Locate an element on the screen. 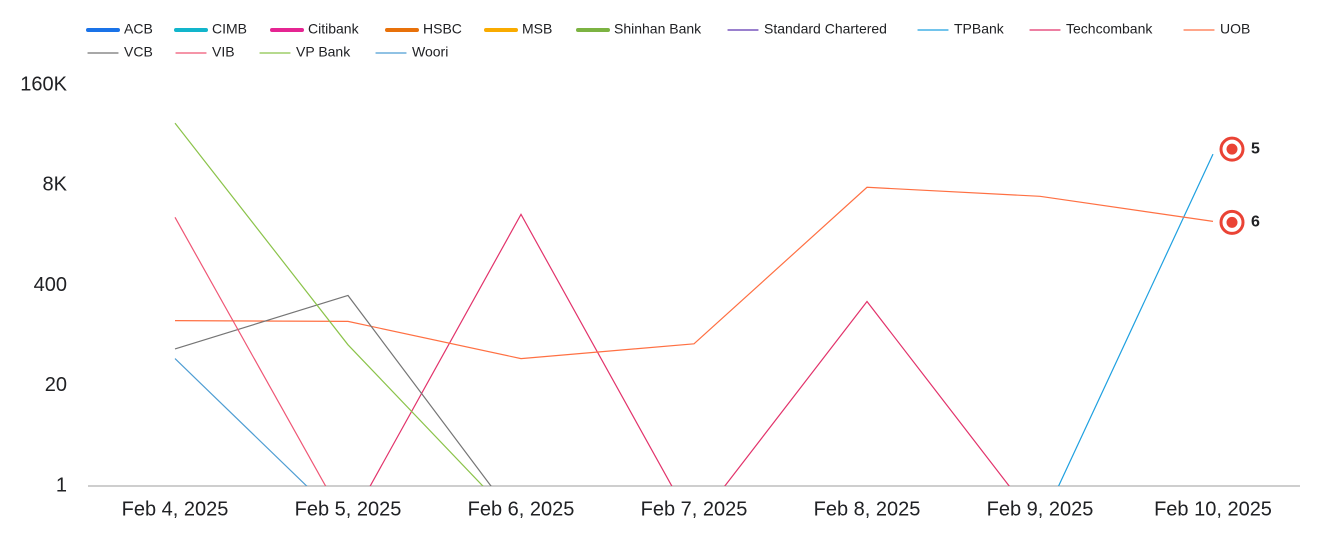  legend-label: Shinhan Bank is located at coordinates (658, 29).